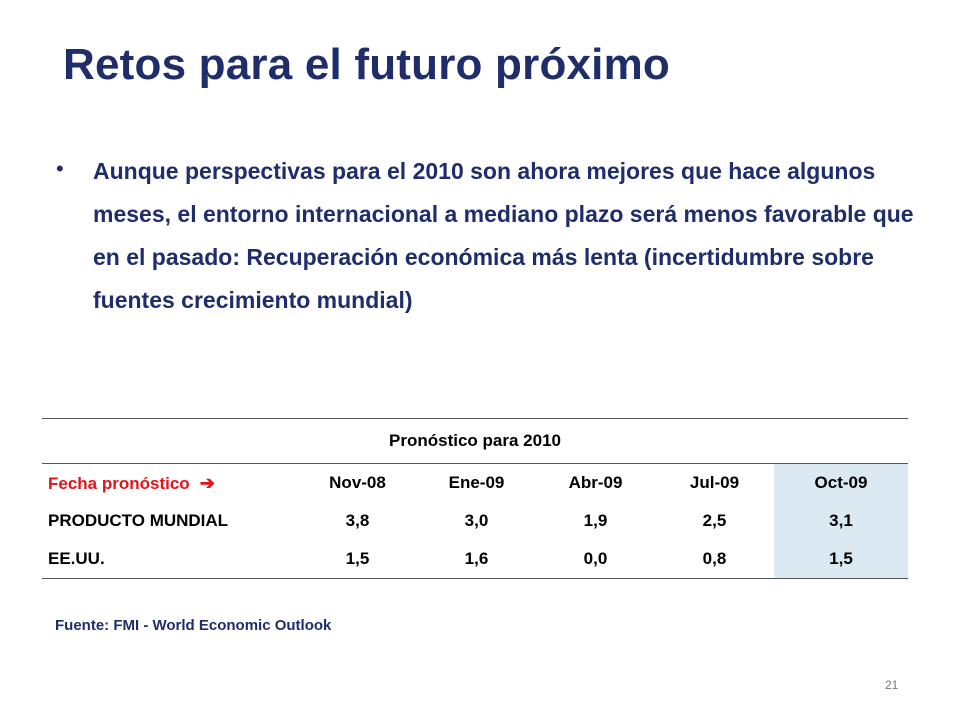  What do you see at coordinates (357, 482) in the screenshot?
I see `date-header: Nov-08` at bounding box center [357, 482].